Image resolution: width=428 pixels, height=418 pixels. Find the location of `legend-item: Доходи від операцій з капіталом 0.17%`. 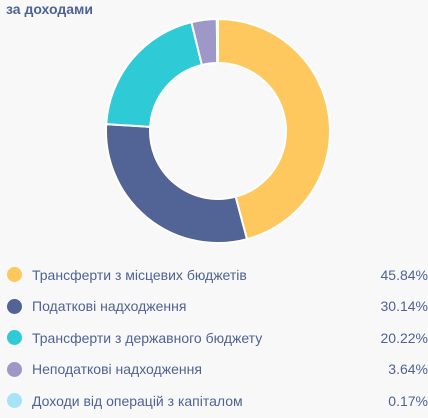

legend-item: Доходи від операцій з капіталом 0.17% is located at coordinates (214, 401).